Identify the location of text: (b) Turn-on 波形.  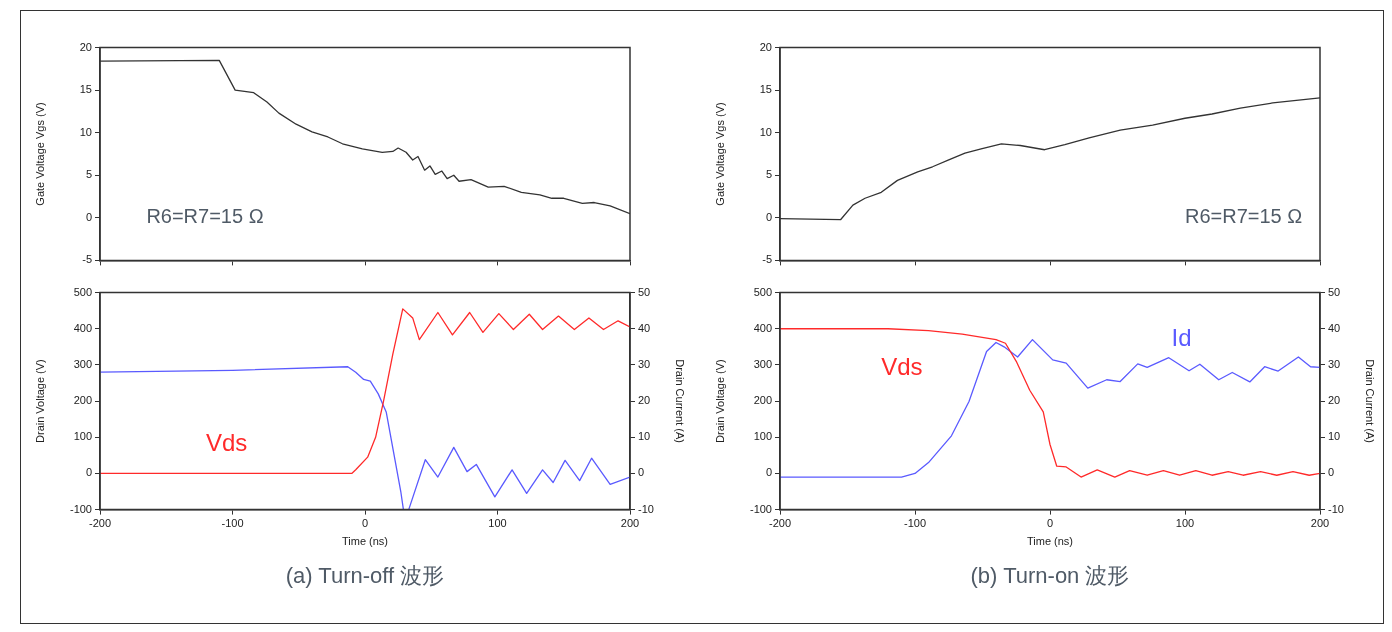
(1050, 576).